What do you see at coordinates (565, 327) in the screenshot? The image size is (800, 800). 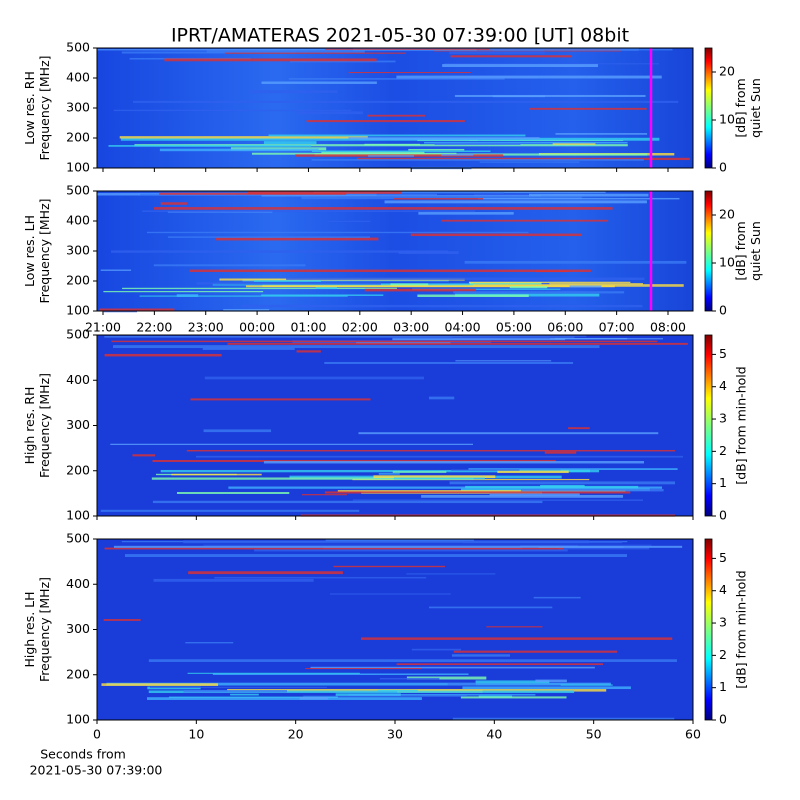 I see `x-tick-label: 06:00` at bounding box center [565, 327].